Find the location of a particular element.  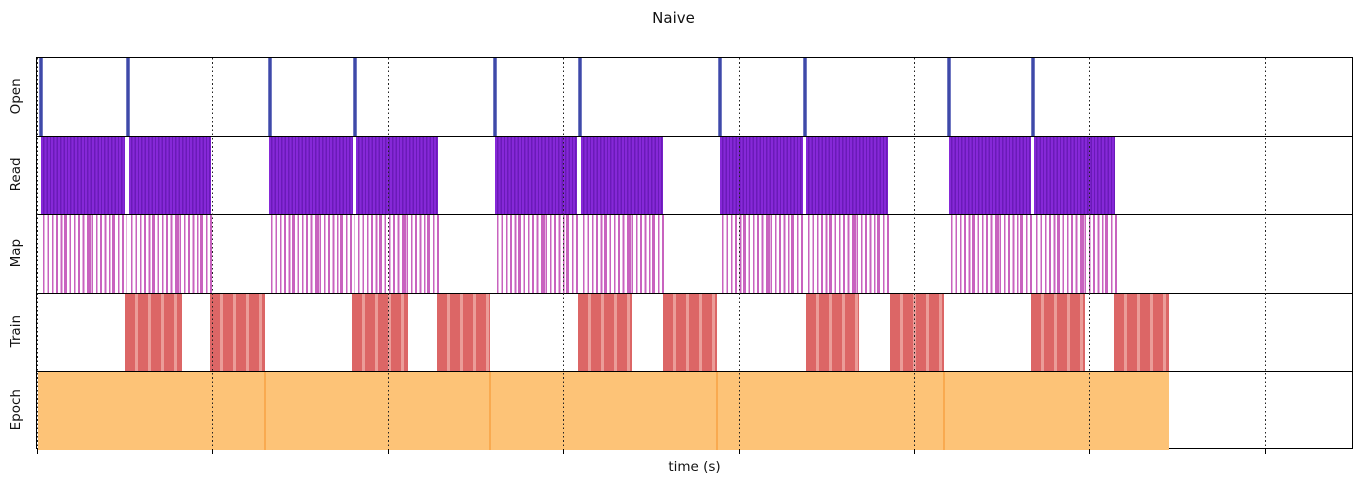

row-label-open: Open is located at coordinates (16, 96).